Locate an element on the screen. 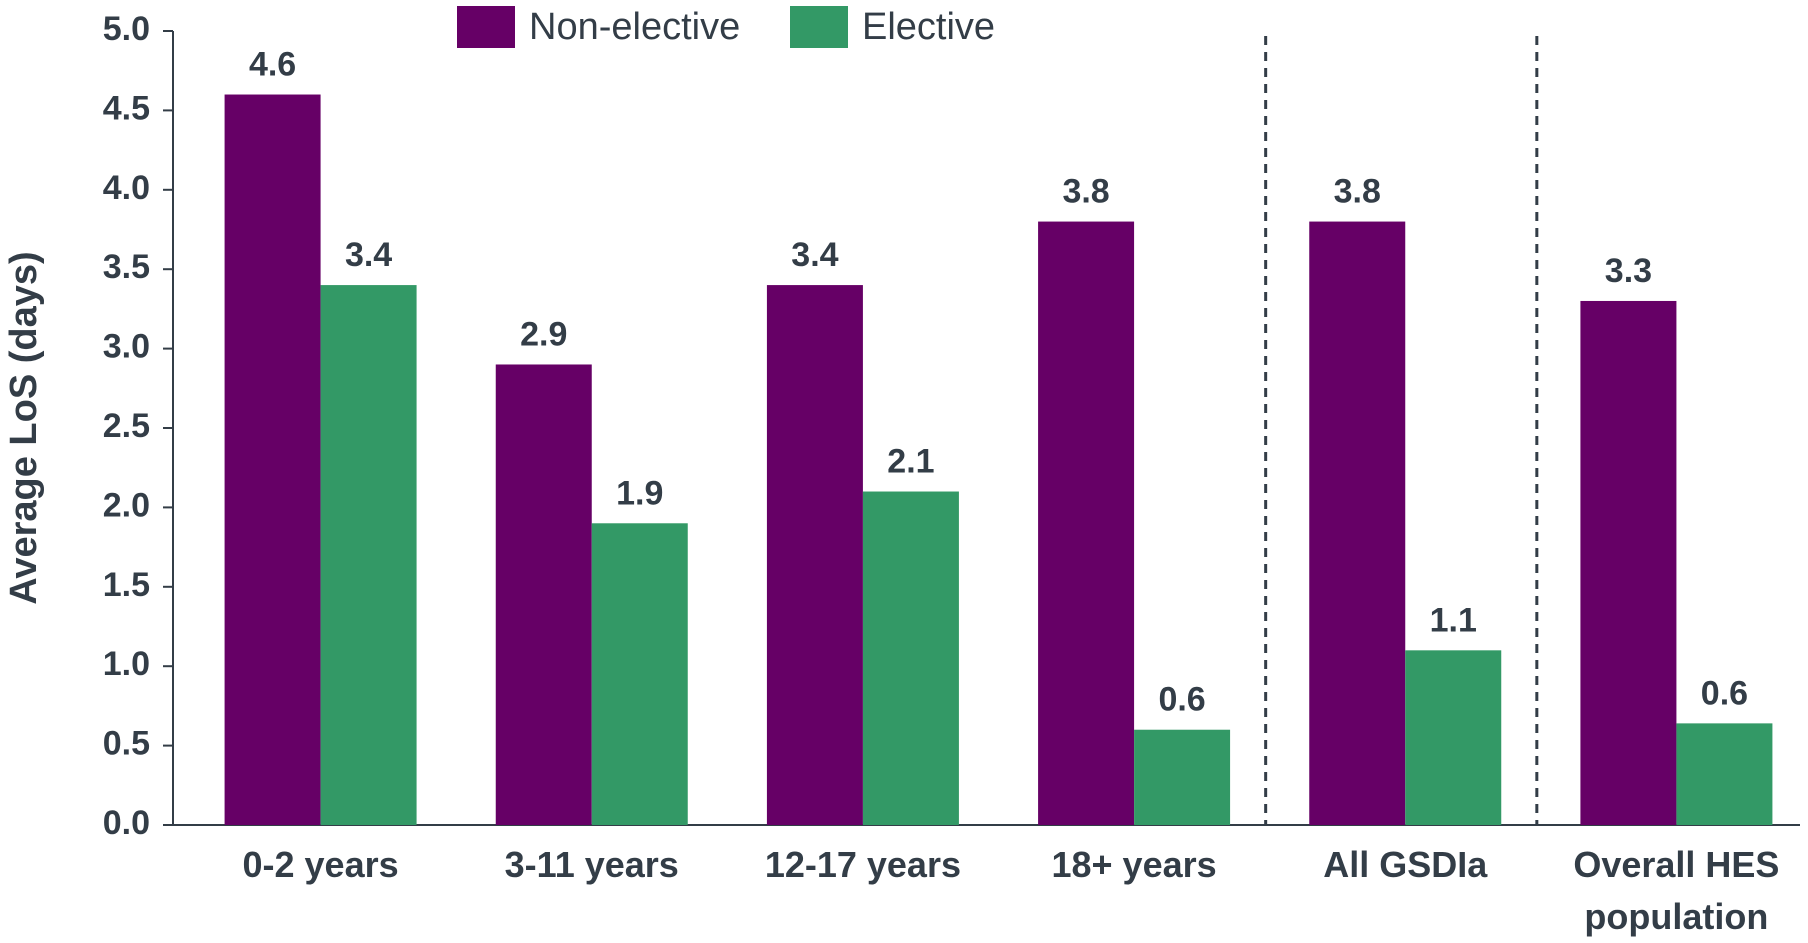 Image resolution: width=1808 pixels, height=943 pixels. x-tick-label: Overall HES population is located at coordinates (1676, 890).